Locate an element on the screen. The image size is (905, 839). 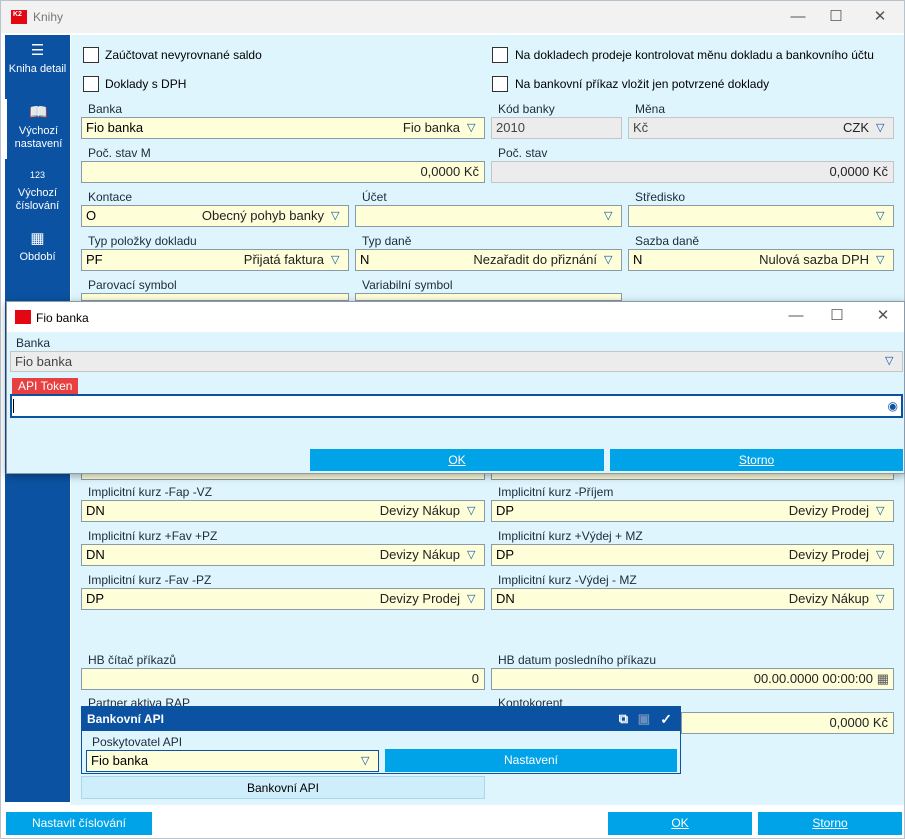
dialog-ok-button: OK is located at coordinates (457, 460).